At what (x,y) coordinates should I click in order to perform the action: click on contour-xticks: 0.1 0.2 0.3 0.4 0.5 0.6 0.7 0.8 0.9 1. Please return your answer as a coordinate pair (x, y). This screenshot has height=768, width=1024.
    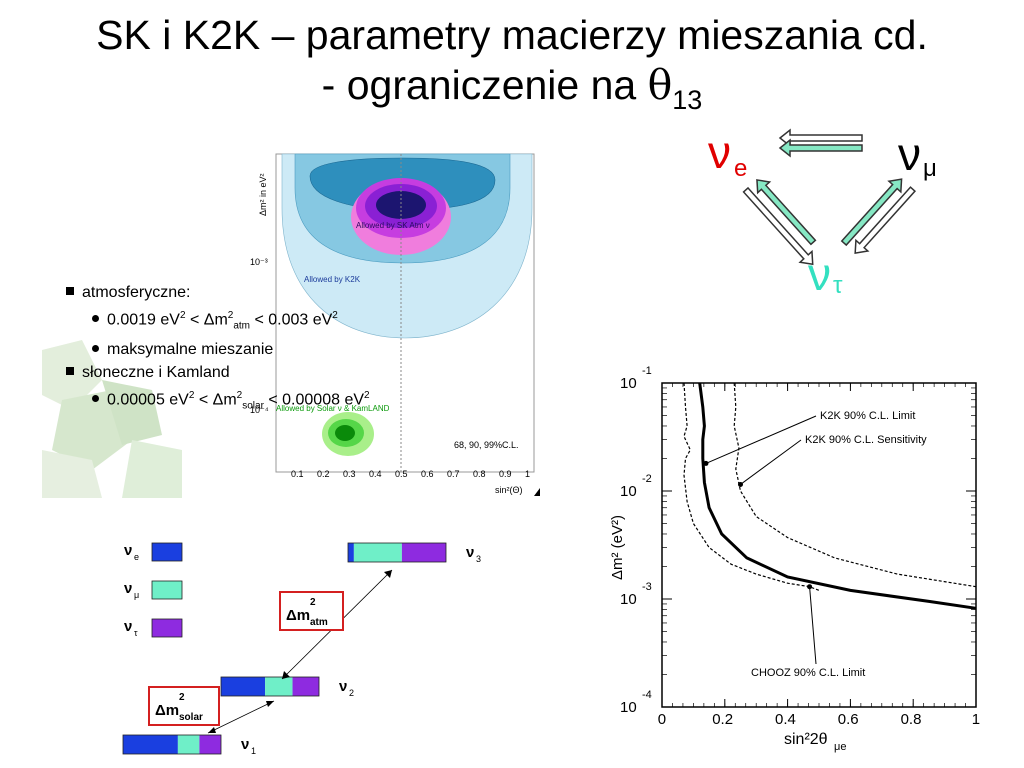
    Looking at the image, I should click on (410, 474).